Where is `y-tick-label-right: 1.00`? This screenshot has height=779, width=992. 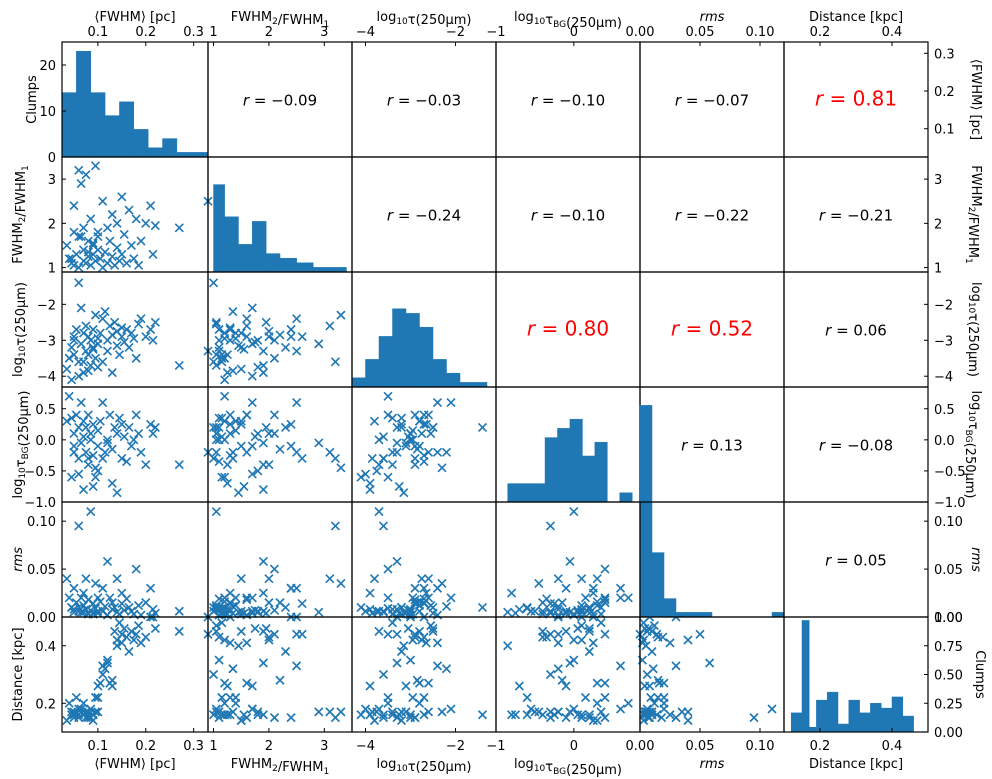
y-tick-label-right: 1.00 is located at coordinates (948, 618).